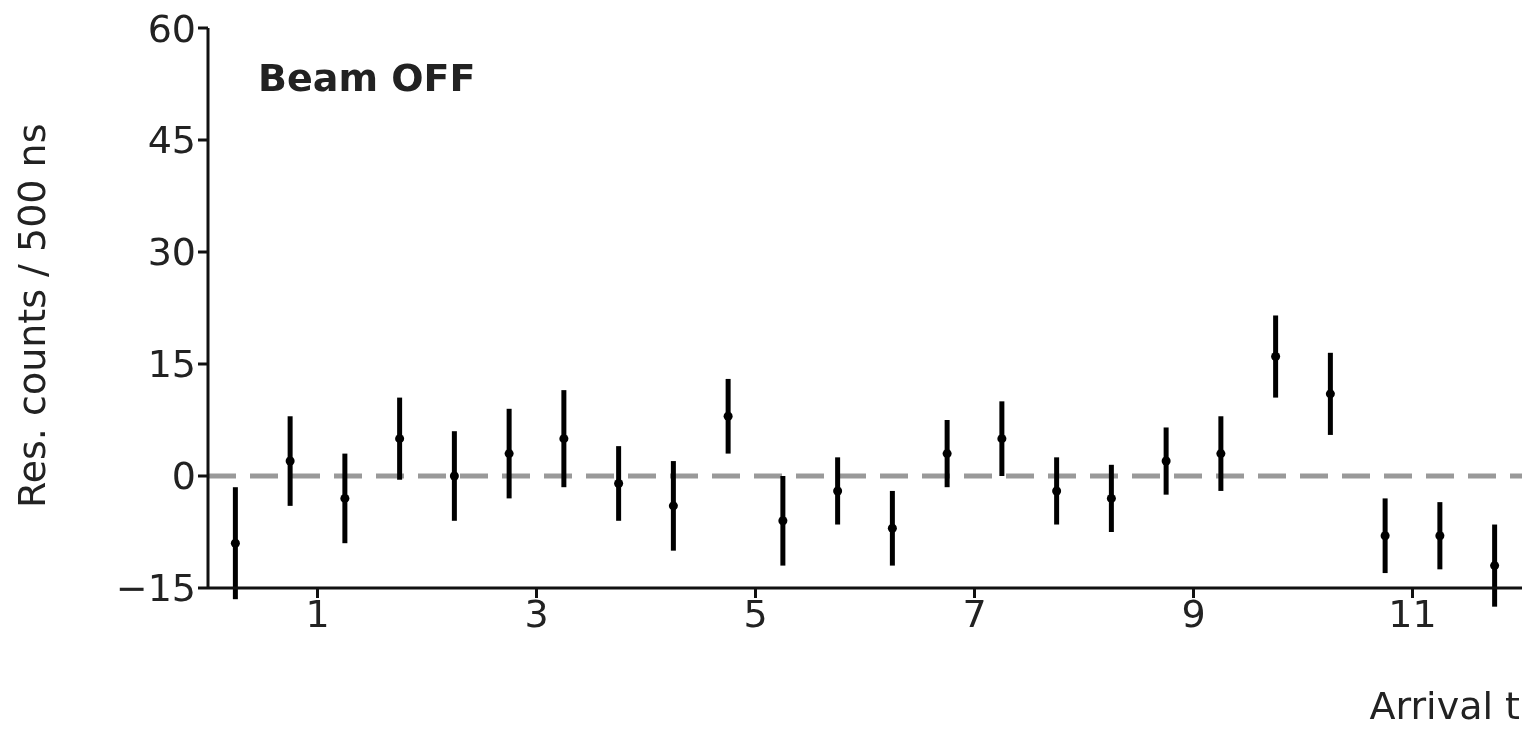  What do you see at coordinates (32, 315) in the screenshot?
I see `y-axis-title: Res. counts / 500 ns` at bounding box center [32, 315].